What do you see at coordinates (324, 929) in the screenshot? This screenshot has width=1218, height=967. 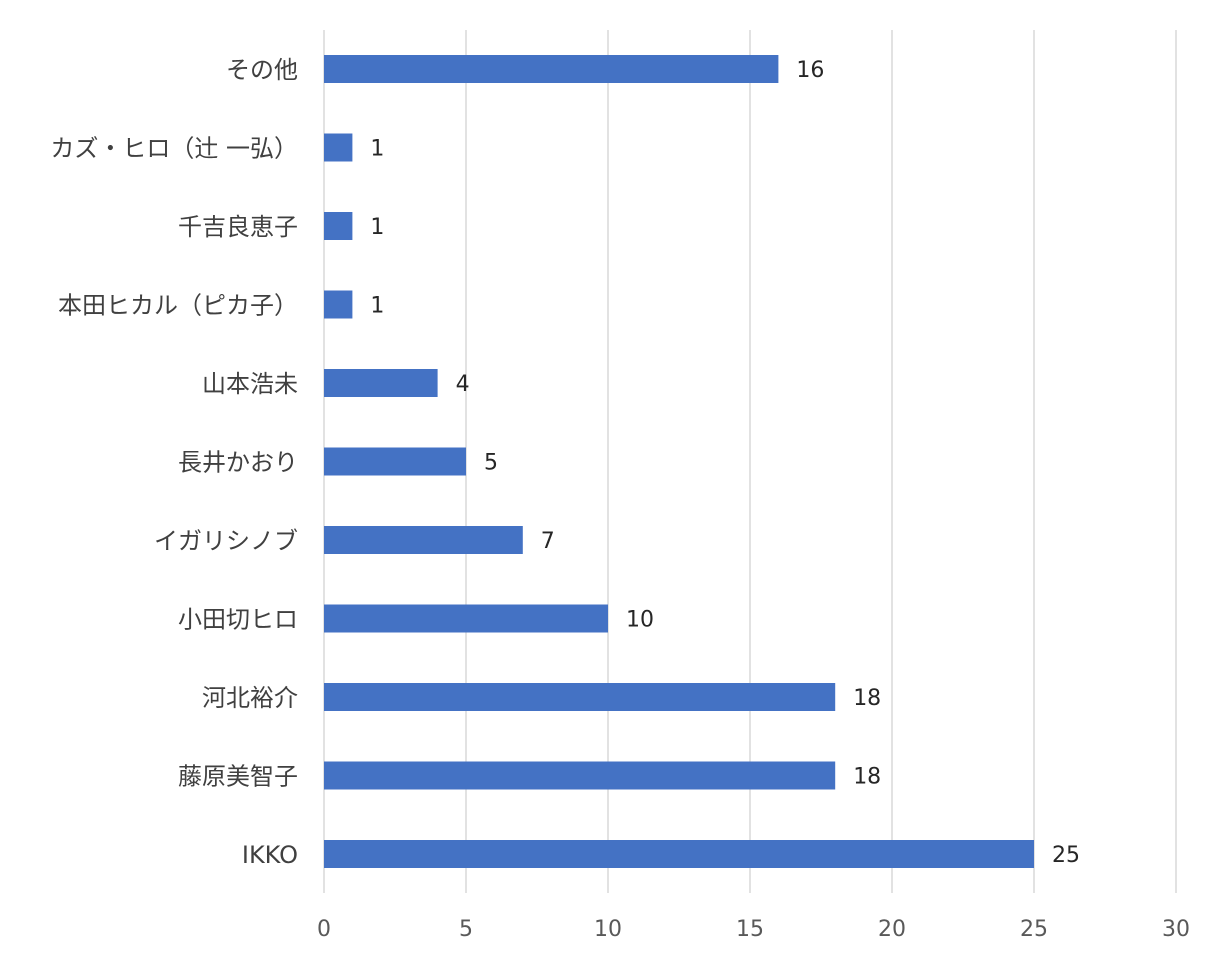 I see `x-tick-label-0: 0` at bounding box center [324, 929].